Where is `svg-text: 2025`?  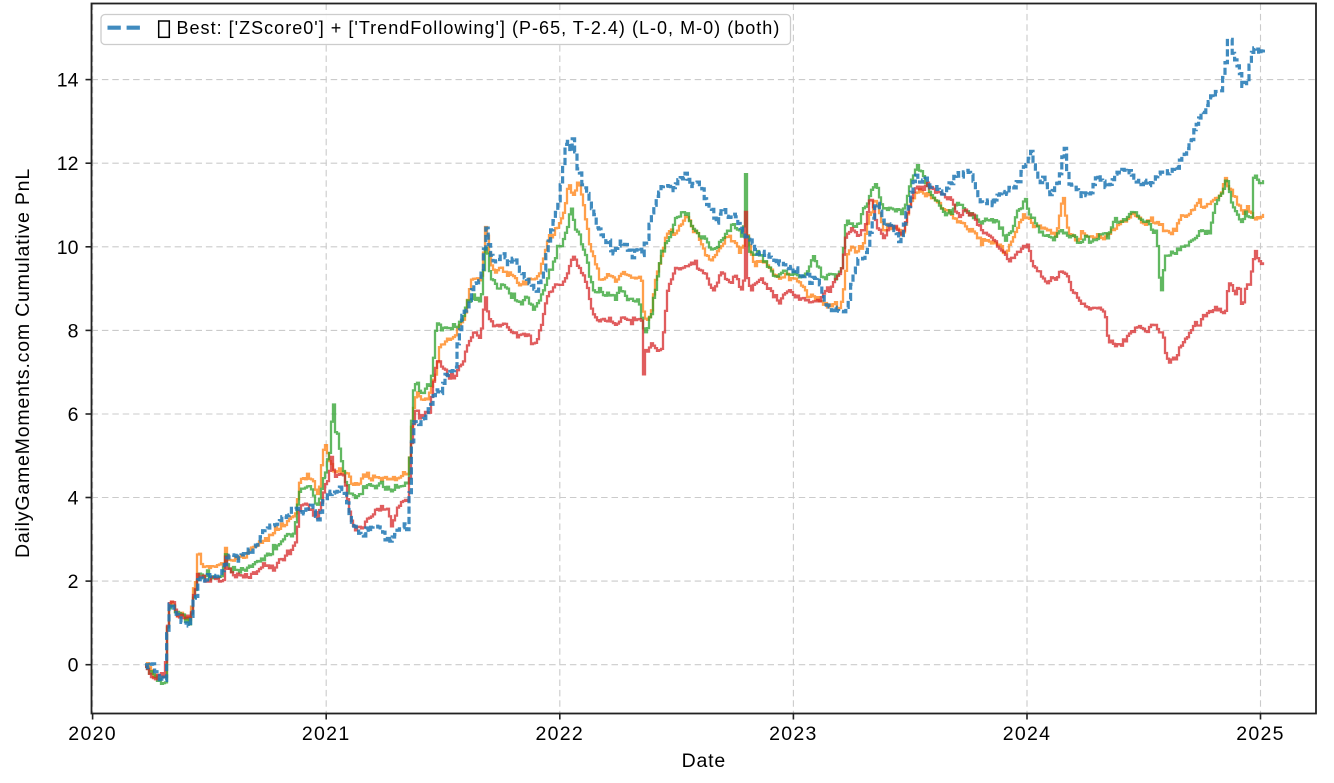 svg-text: 2025 is located at coordinates (1260, 734).